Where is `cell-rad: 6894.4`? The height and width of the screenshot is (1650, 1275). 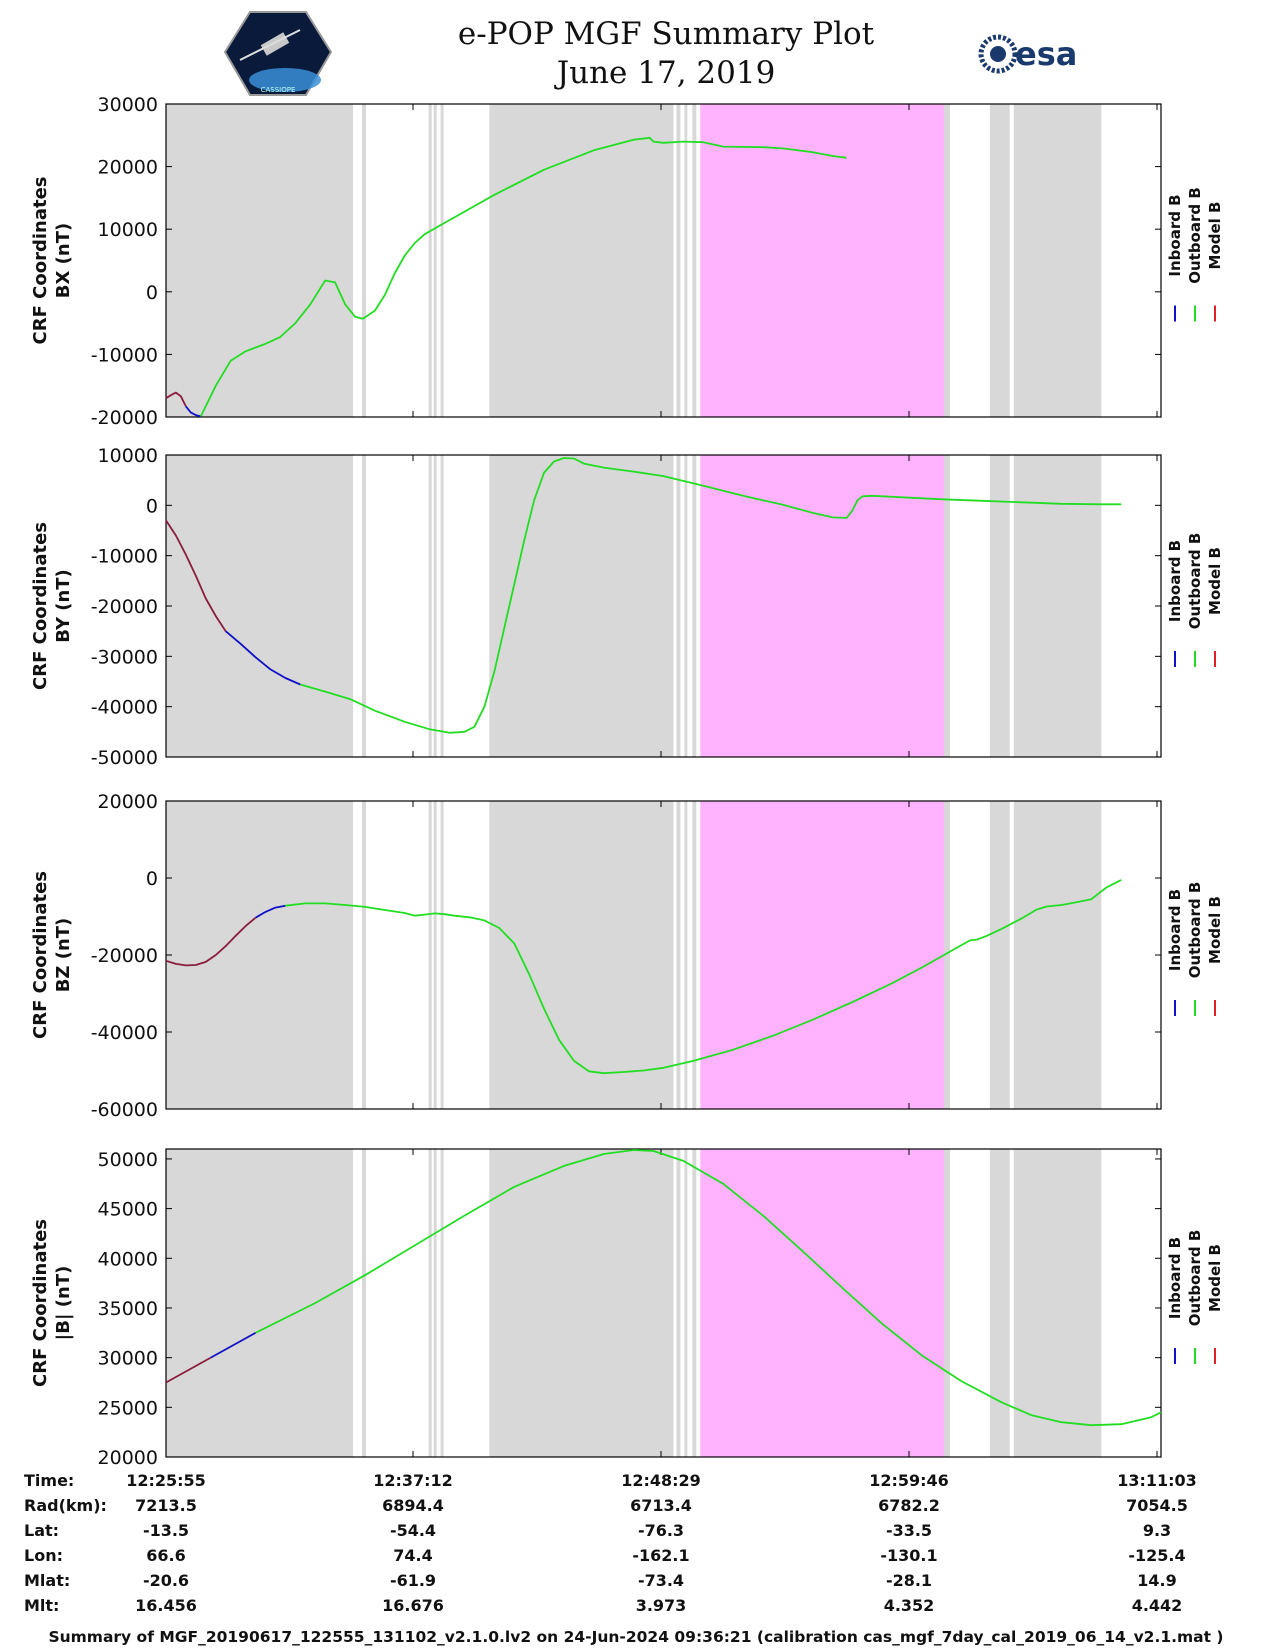 cell-rad: 6894.4 is located at coordinates (413, 1505).